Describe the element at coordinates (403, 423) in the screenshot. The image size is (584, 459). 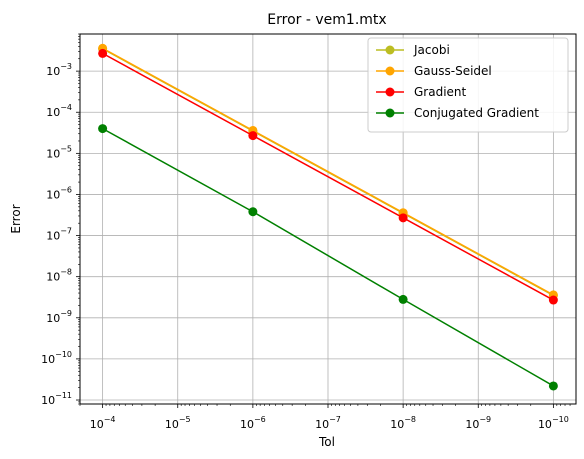
I see `x-tick-label: 10⁻⁸` at that location.